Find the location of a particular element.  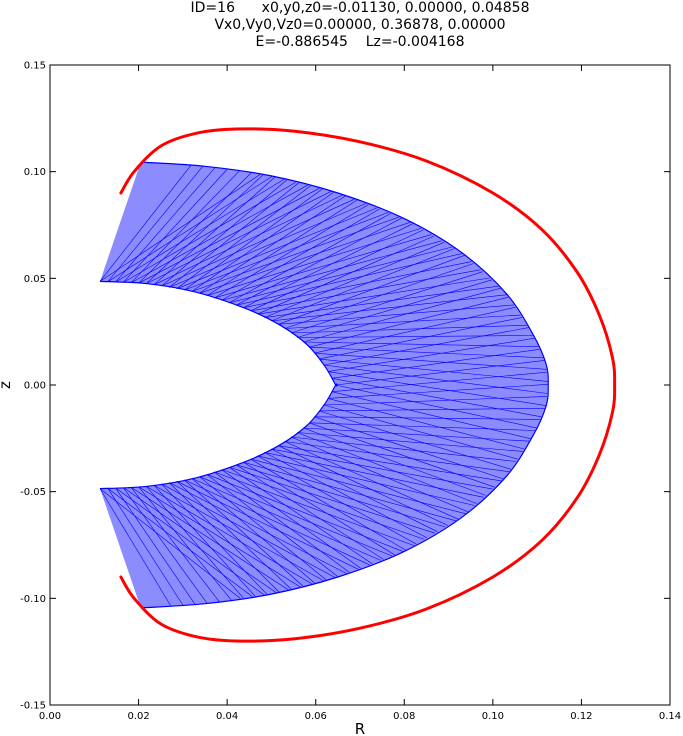

x-tick-label: 0.10 is located at coordinates (493, 716).